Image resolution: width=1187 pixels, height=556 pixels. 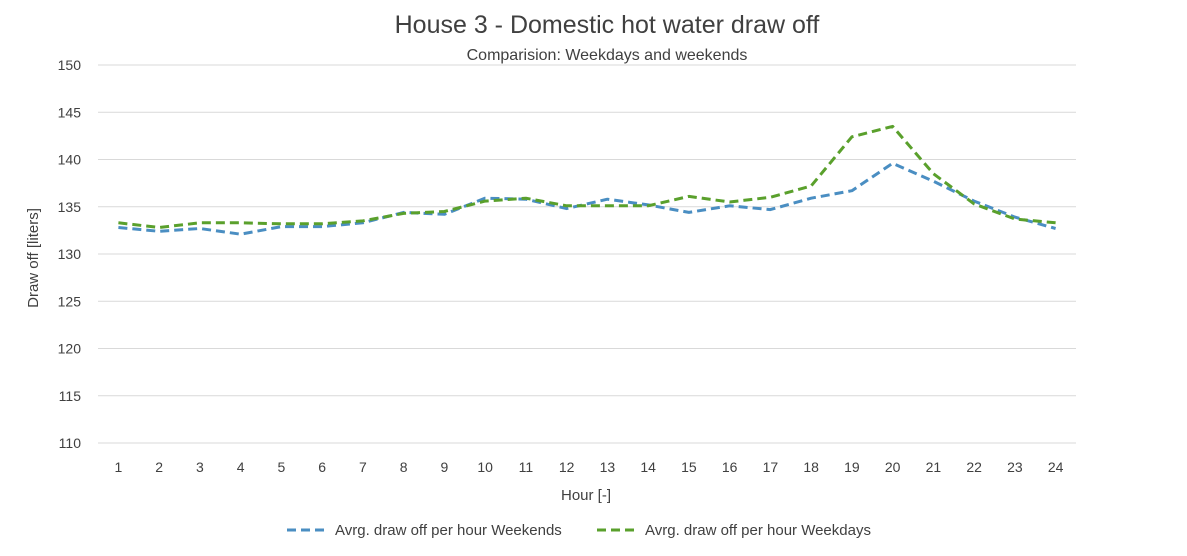 What do you see at coordinates (70, 443) in the screenshot?
I see `y-tick-label: 110` at bounding box center [70, 443].